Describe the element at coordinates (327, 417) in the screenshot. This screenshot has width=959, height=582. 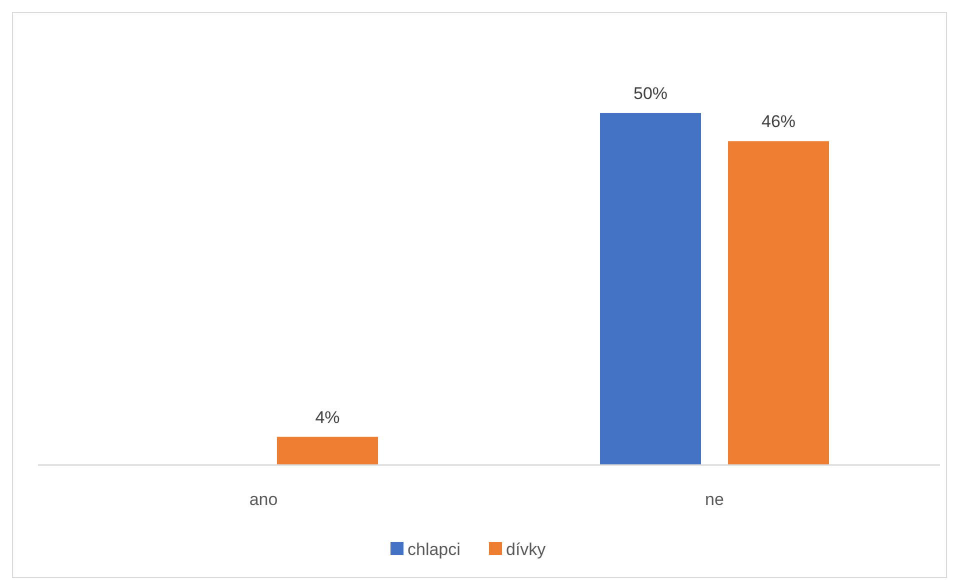
I see `data-label: 4%` at that location.